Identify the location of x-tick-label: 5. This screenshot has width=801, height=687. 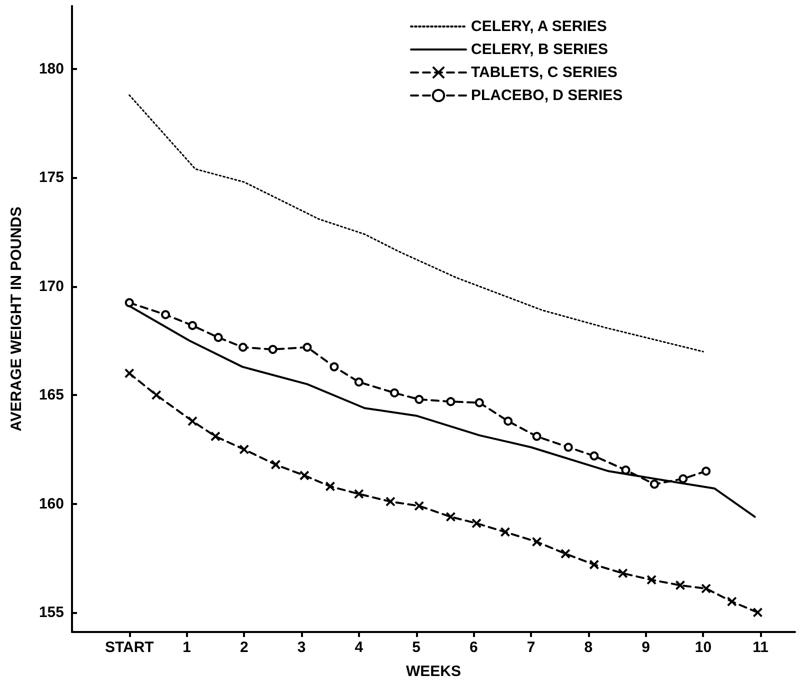
(416, 647).